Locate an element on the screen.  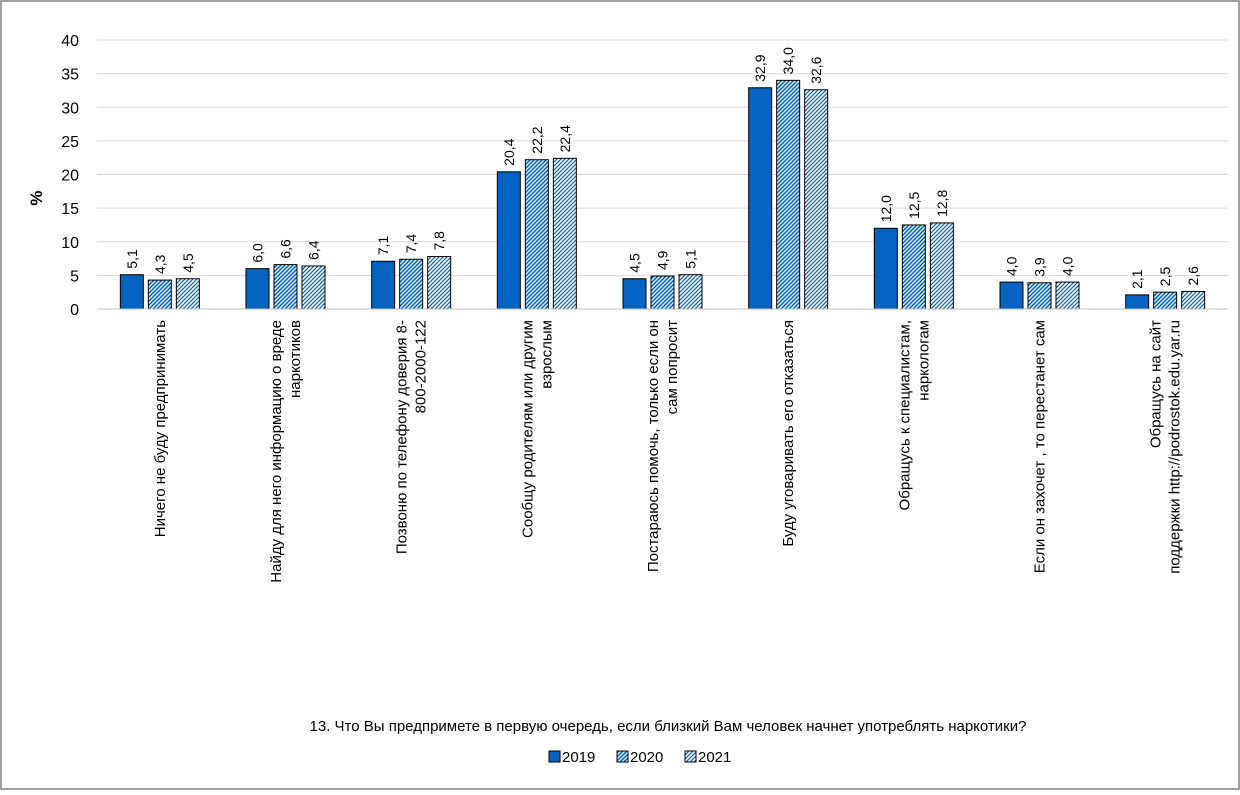
data-label: 32,6 is located at coordinates (816, 69).